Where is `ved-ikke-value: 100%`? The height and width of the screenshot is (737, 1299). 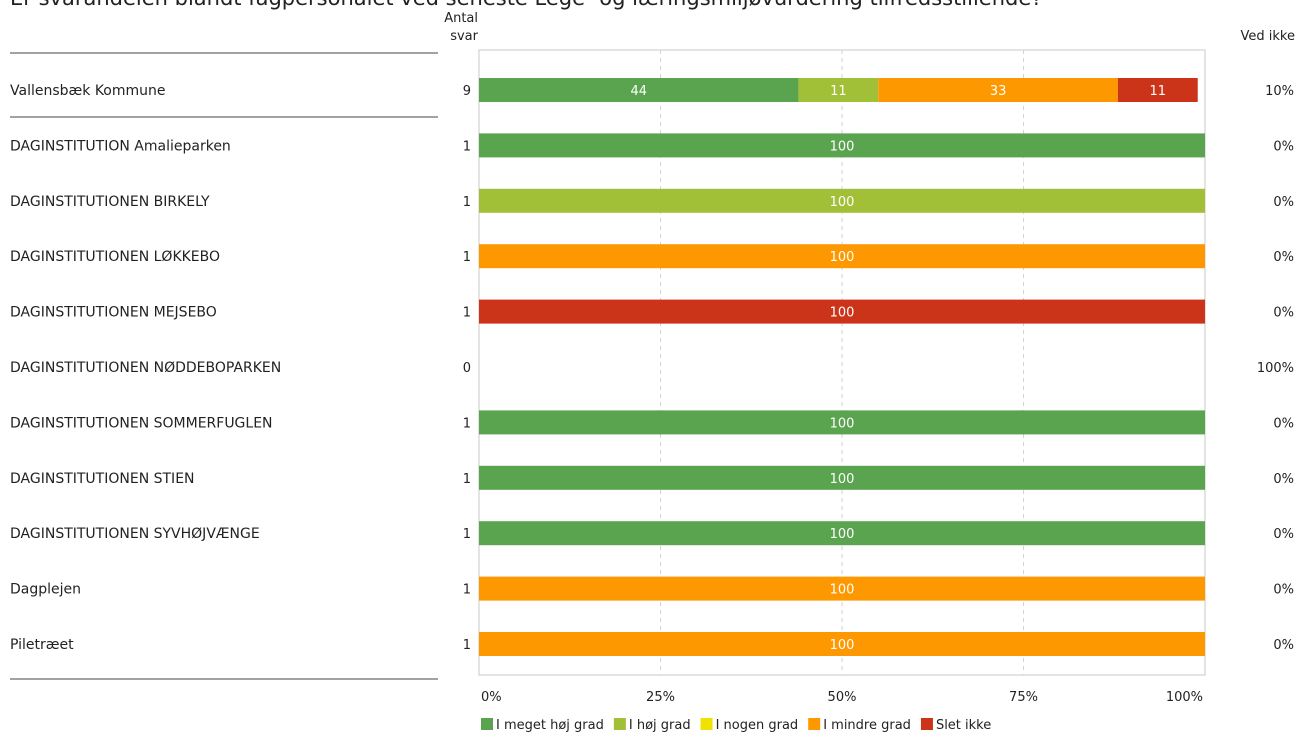 ved-ikke-value: 100% is located at coordinates (1275, 368).